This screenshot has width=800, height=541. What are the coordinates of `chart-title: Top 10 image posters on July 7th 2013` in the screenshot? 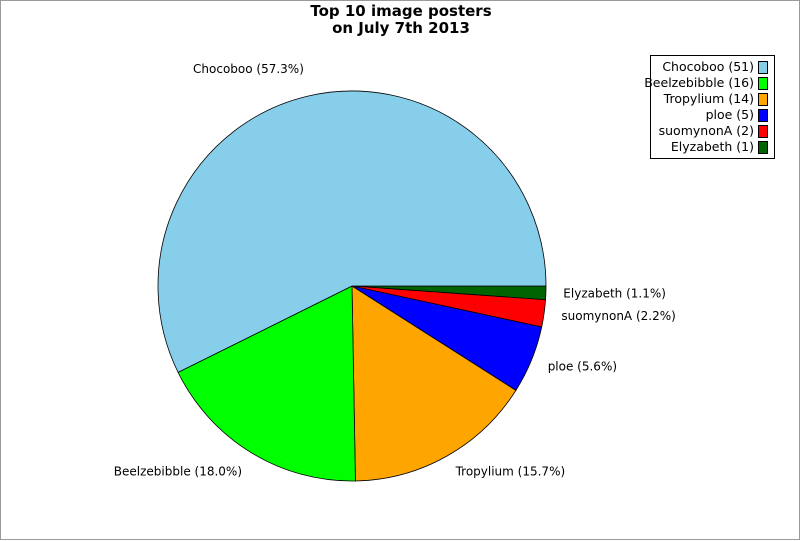 It's located at (400, 20).